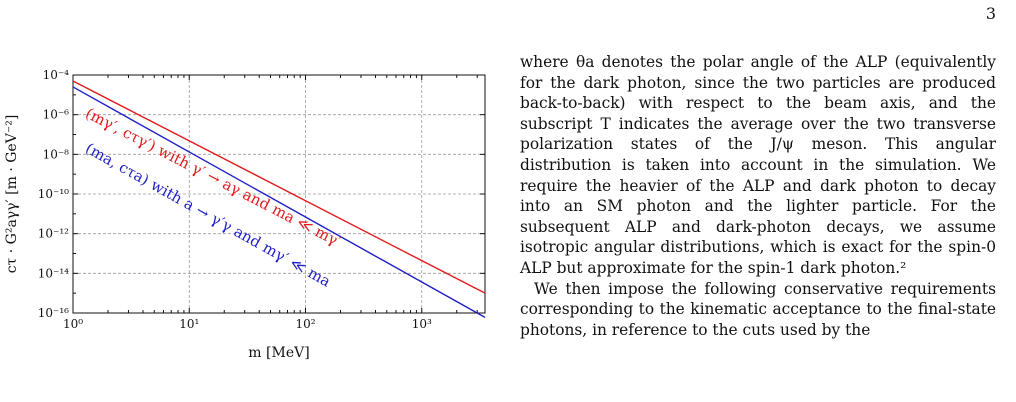 The width and height of the screenshot is (1016, 402). What do you see at coordinates (305, 324) in the screenshot?
I see `x-tick-label: 10²` at bounding box center [305, 324].